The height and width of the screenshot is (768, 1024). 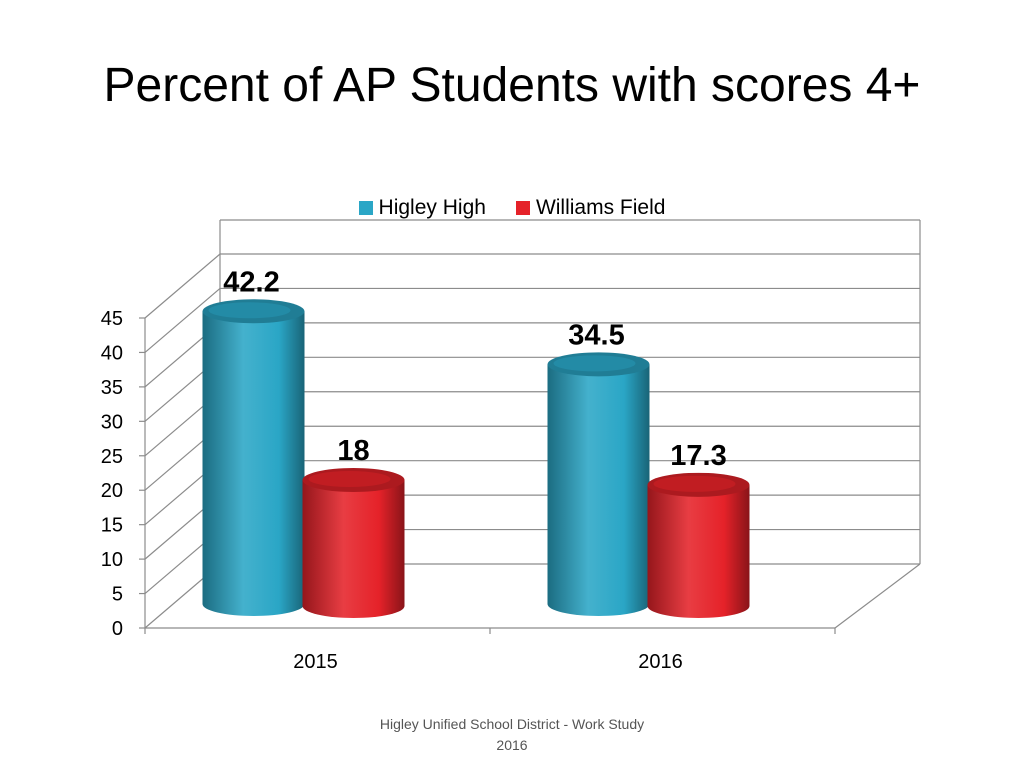 What do you see at coordinates (112, 526) in the screenshot?
I see `y-tick-label: 15` at bounding box center [112, 526].